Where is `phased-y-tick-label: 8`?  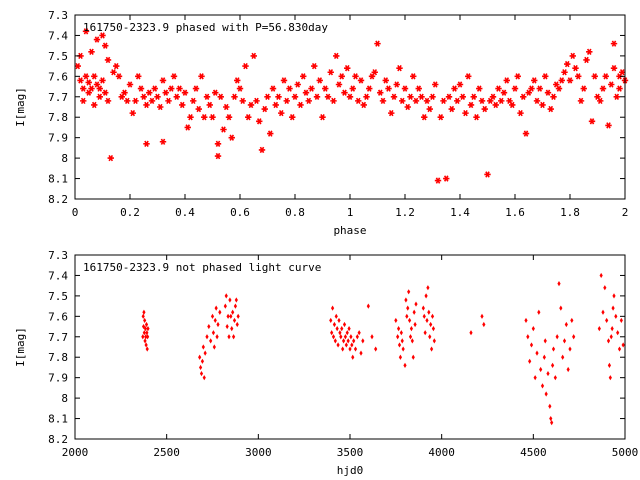
phased-y-tick-label: 8 is located at coordinates (64, 158).